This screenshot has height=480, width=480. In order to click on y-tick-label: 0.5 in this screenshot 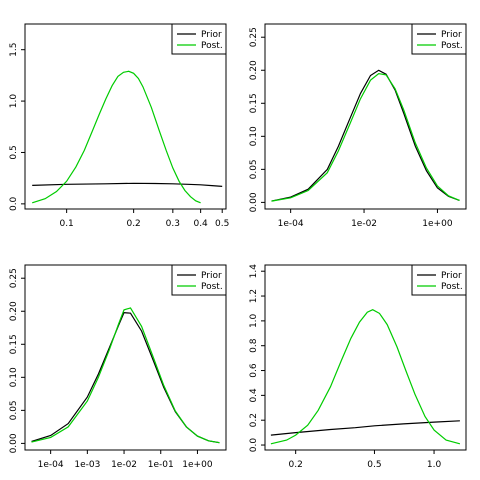, I will do `click(14, 152)`.